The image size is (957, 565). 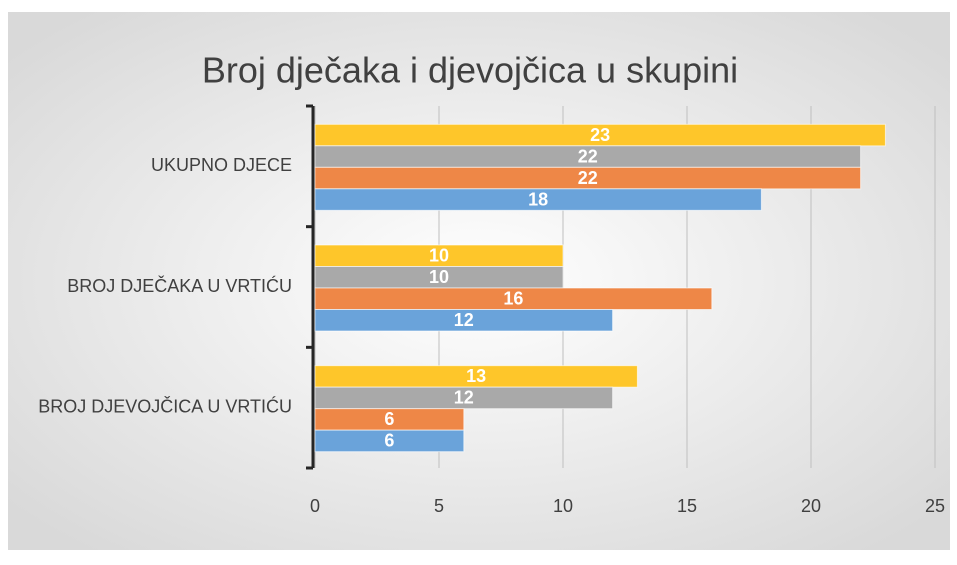 I want to click on x-tick-label: 0, so click(x=315, y=506).